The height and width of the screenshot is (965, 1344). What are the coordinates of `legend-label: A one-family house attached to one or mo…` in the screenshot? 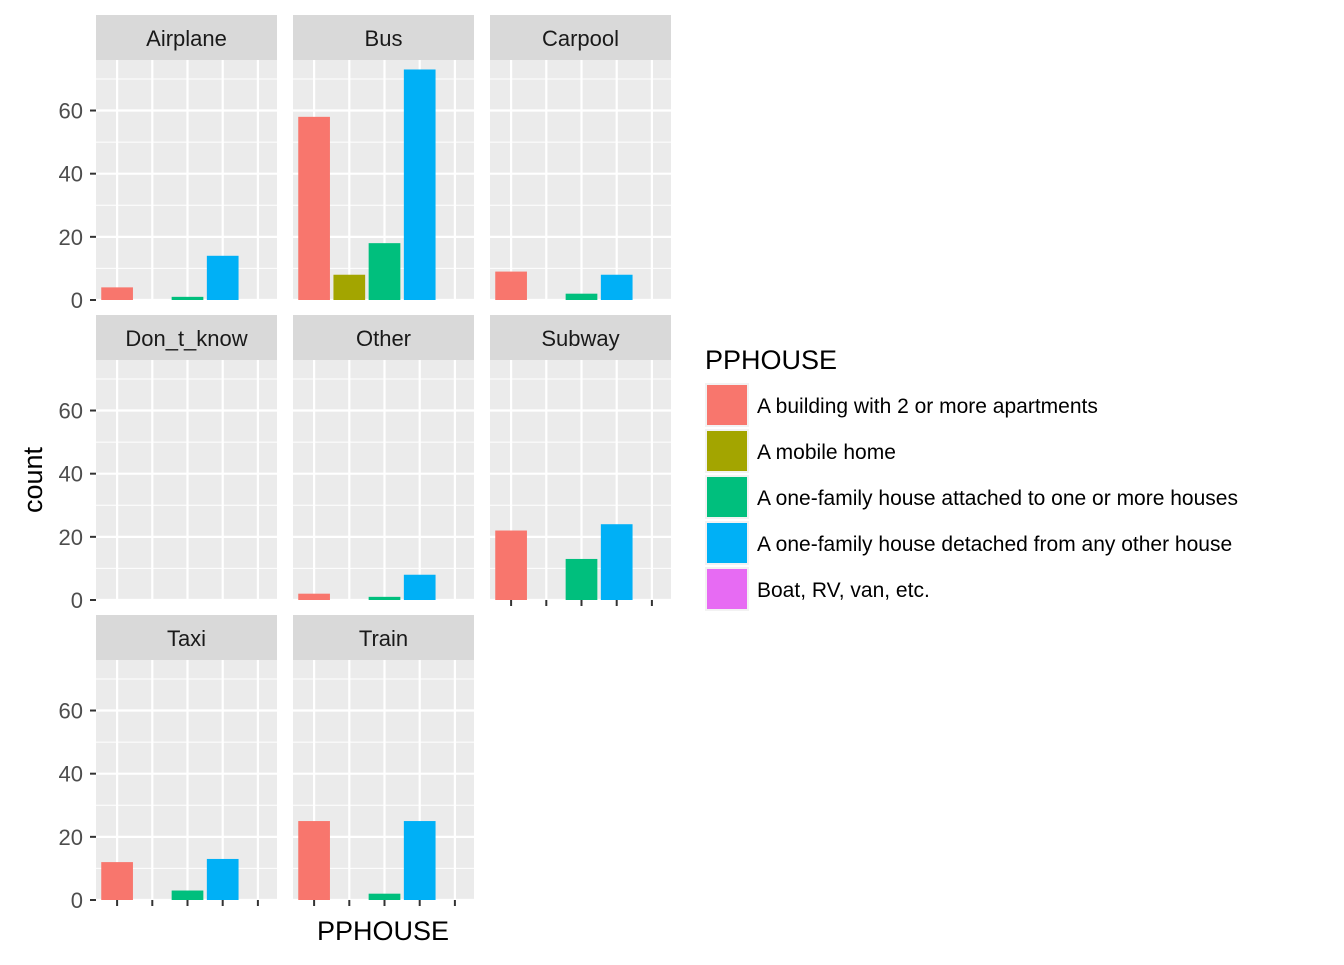 It's located at (997, 498).